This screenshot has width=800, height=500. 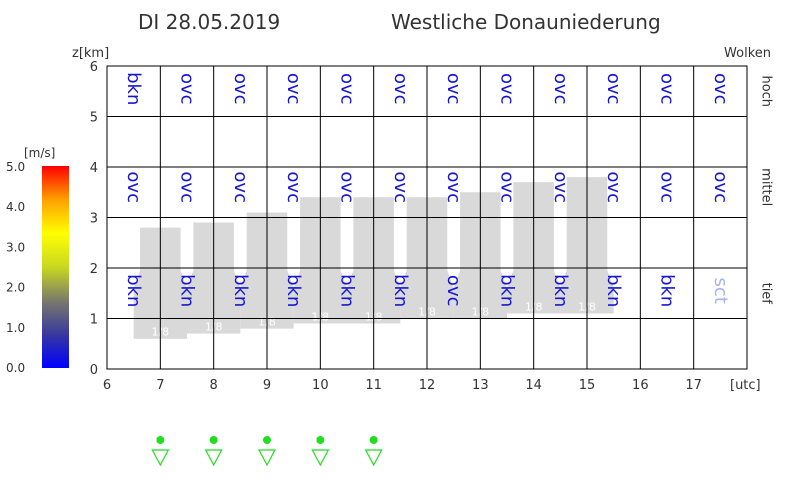 What do you see at coordinates (267, 385) in the screenshot?
I see `x-tick-label: 9` at bounding box center [267, 385].